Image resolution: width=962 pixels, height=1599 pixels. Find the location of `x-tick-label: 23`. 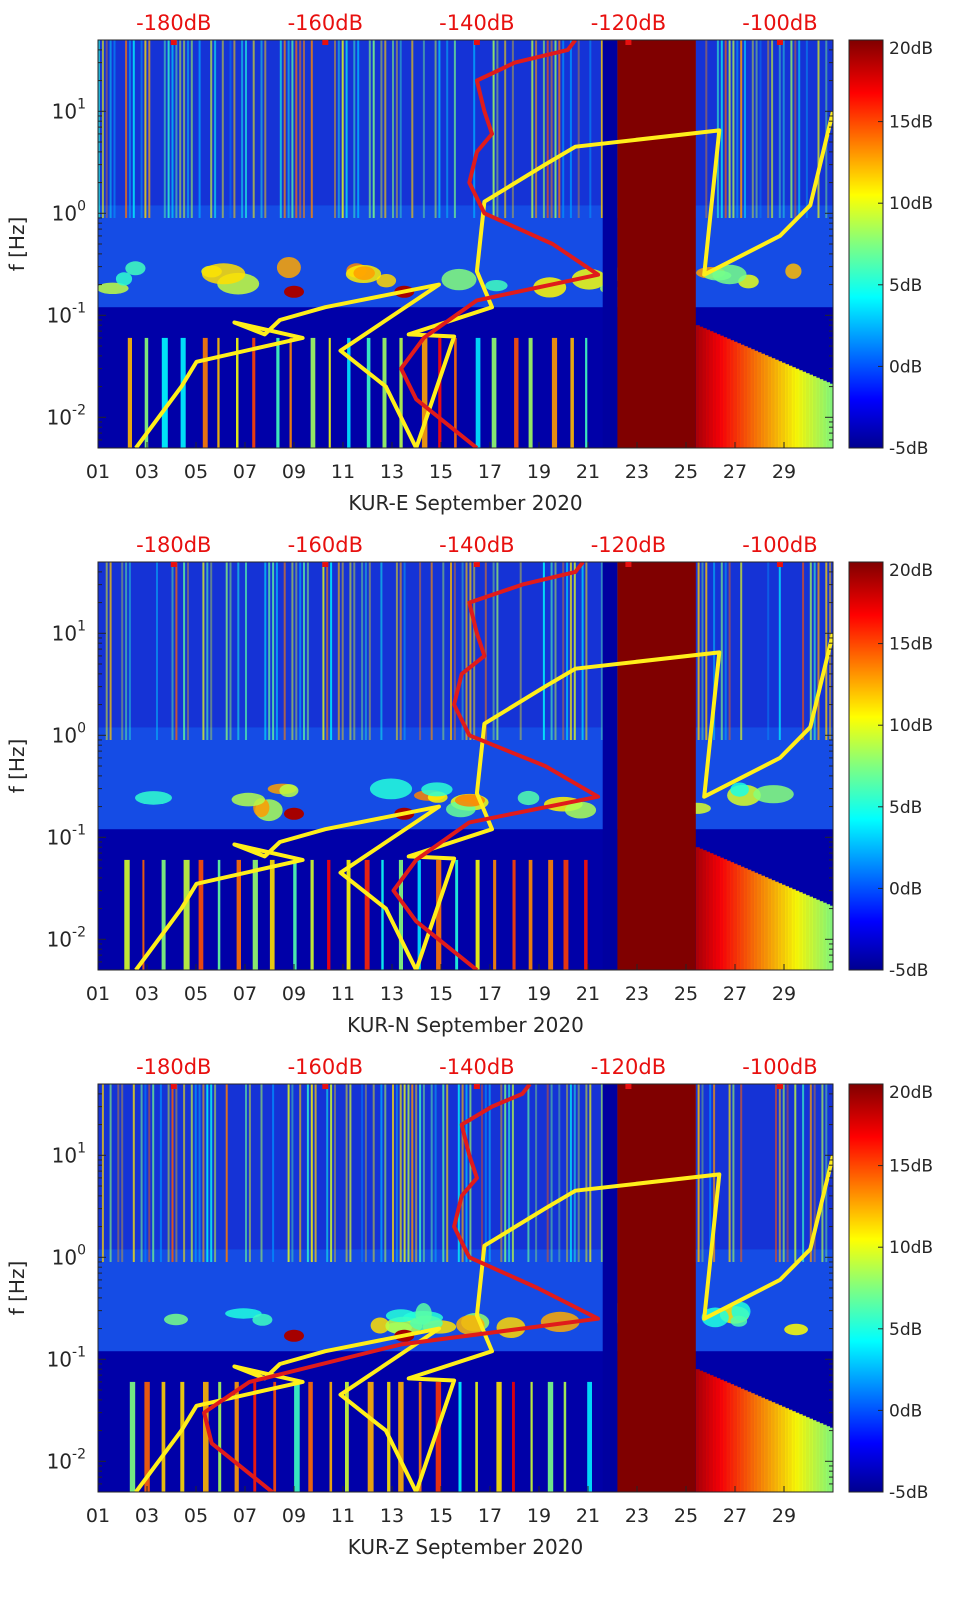

x-tick-label: 23 is located at coordinates (637, 1516).